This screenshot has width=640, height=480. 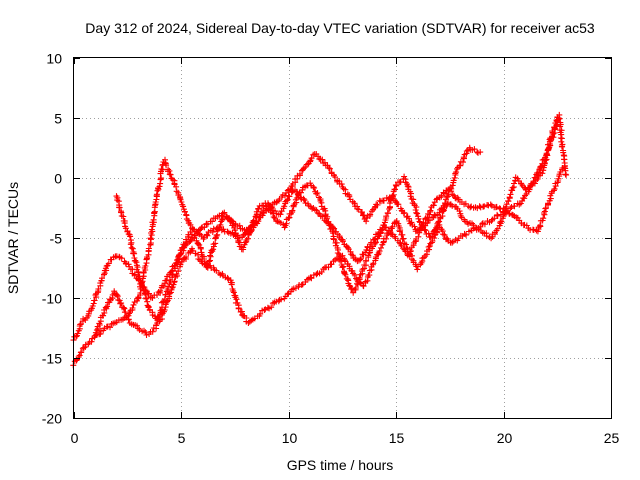 What do you see at coordinates (52, 299) in the screenshot?
I see `y-tick-label: -10` at bounding box center [52, 299].